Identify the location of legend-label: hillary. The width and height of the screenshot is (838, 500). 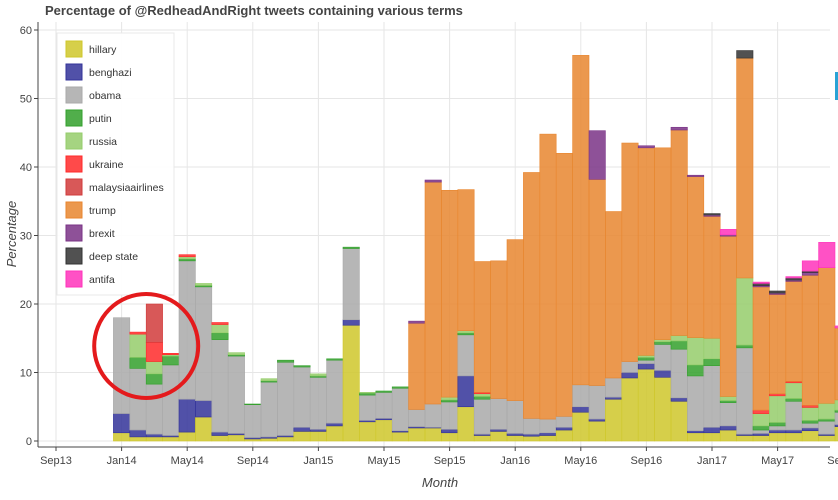
(103, 50).